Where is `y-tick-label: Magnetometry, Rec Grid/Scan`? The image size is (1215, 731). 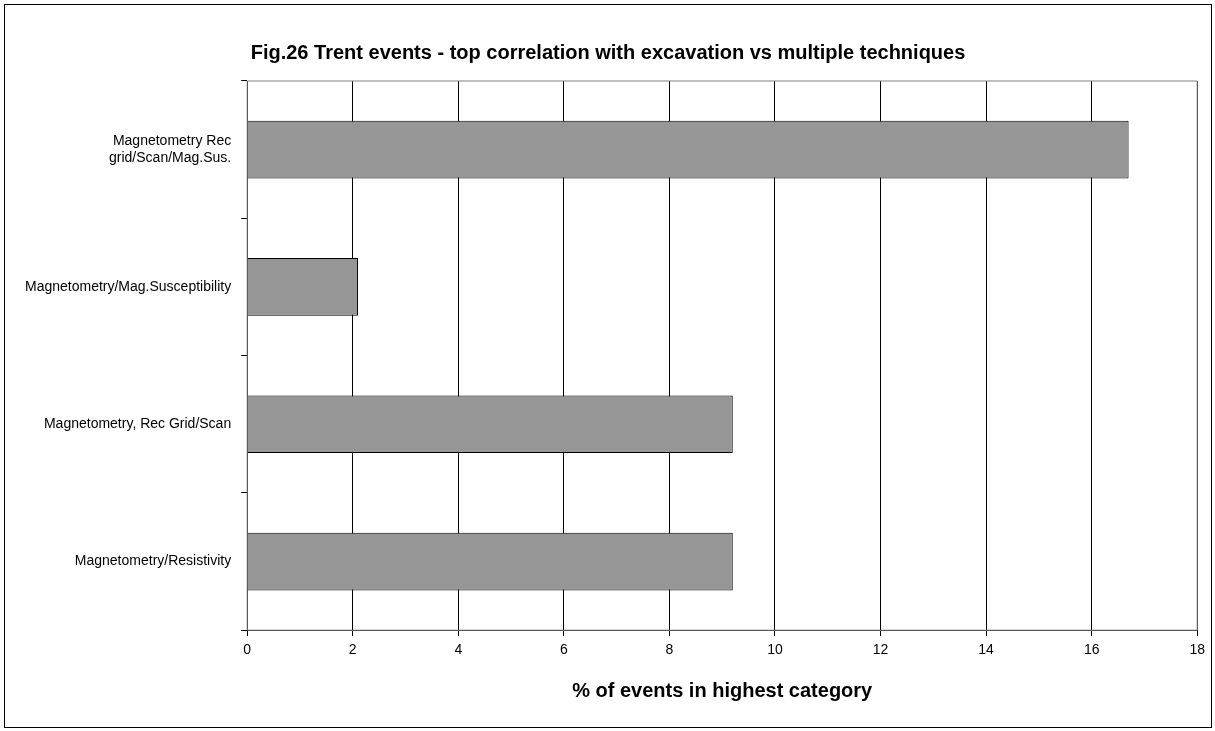
y-tick-label: Magnetometry, Rec Grid/Scan is located at coordinates (137, 423).